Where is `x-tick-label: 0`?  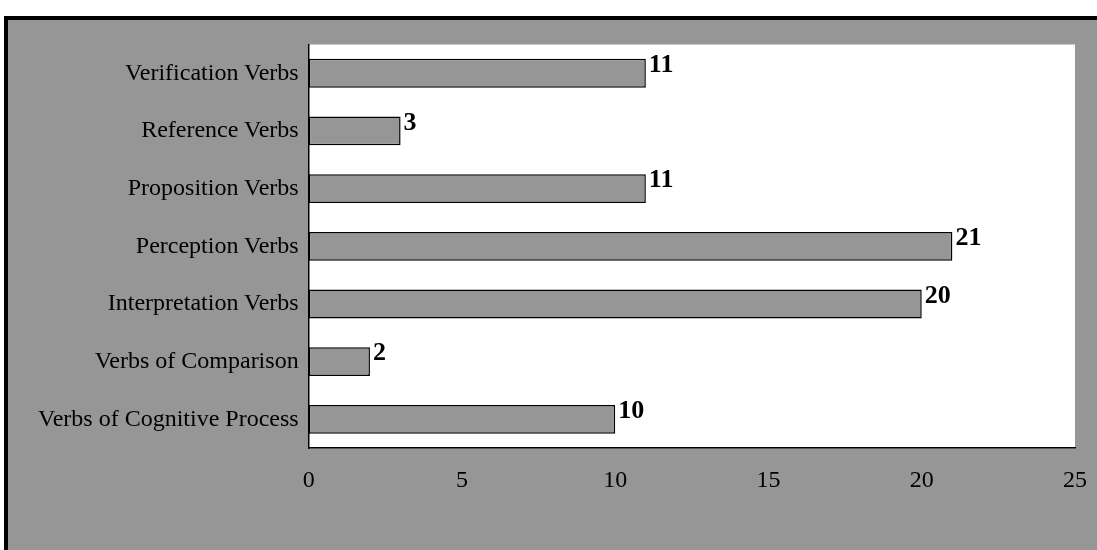
x-tick-label: 0 is located at coordinates (308, 478).